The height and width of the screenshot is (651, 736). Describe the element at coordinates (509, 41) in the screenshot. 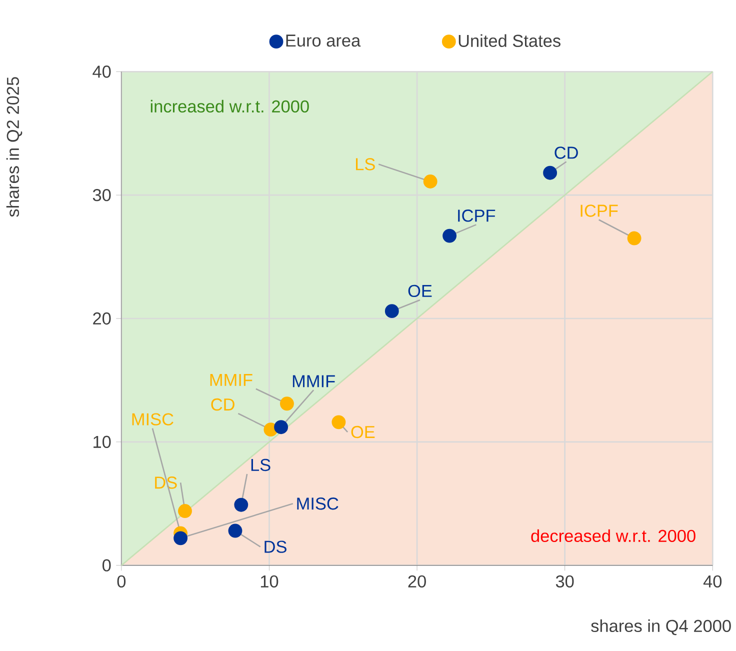

I see `legend-label: United States` at that location.